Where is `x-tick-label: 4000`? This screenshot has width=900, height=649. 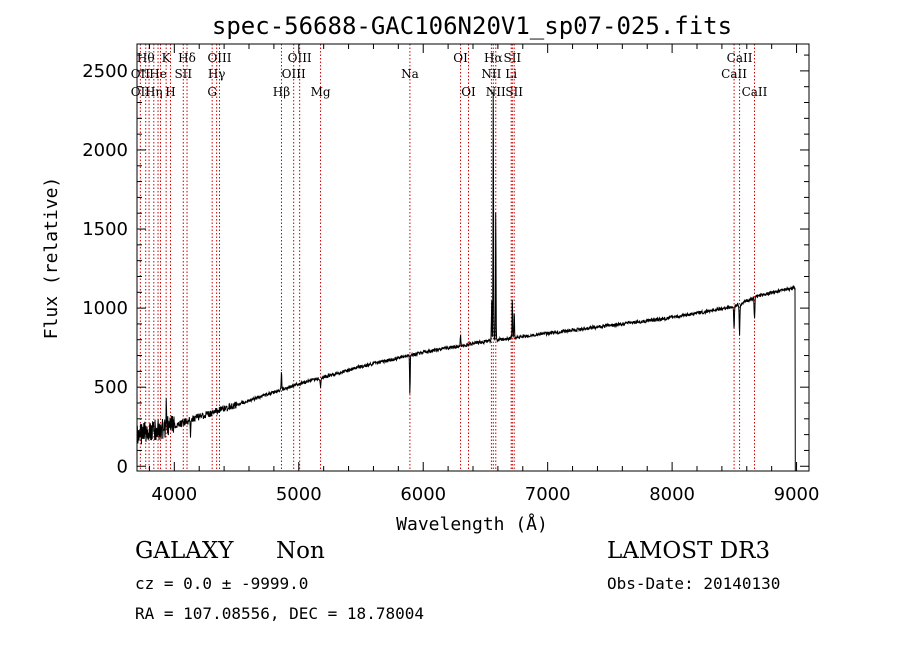 x-tick-label: 4000 is located at coordinates (174, 494).